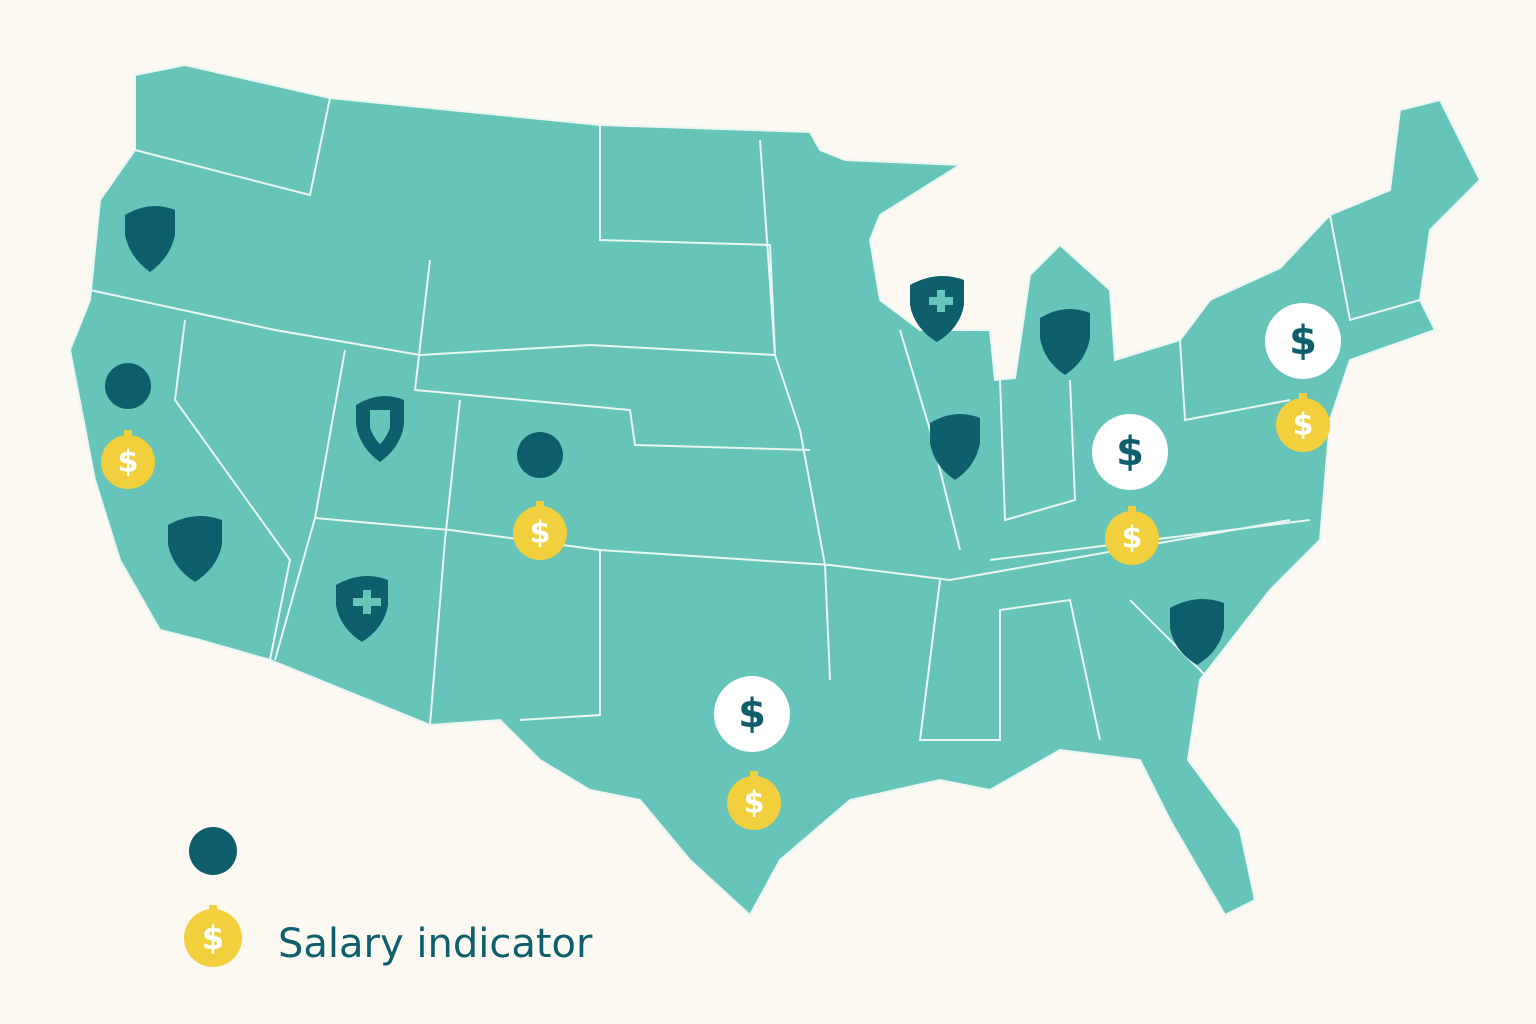 Image resolution: width=1536 pixels, height=1024 pixels. I want to click on legend-label: Salary indicator, so click(435, 944).